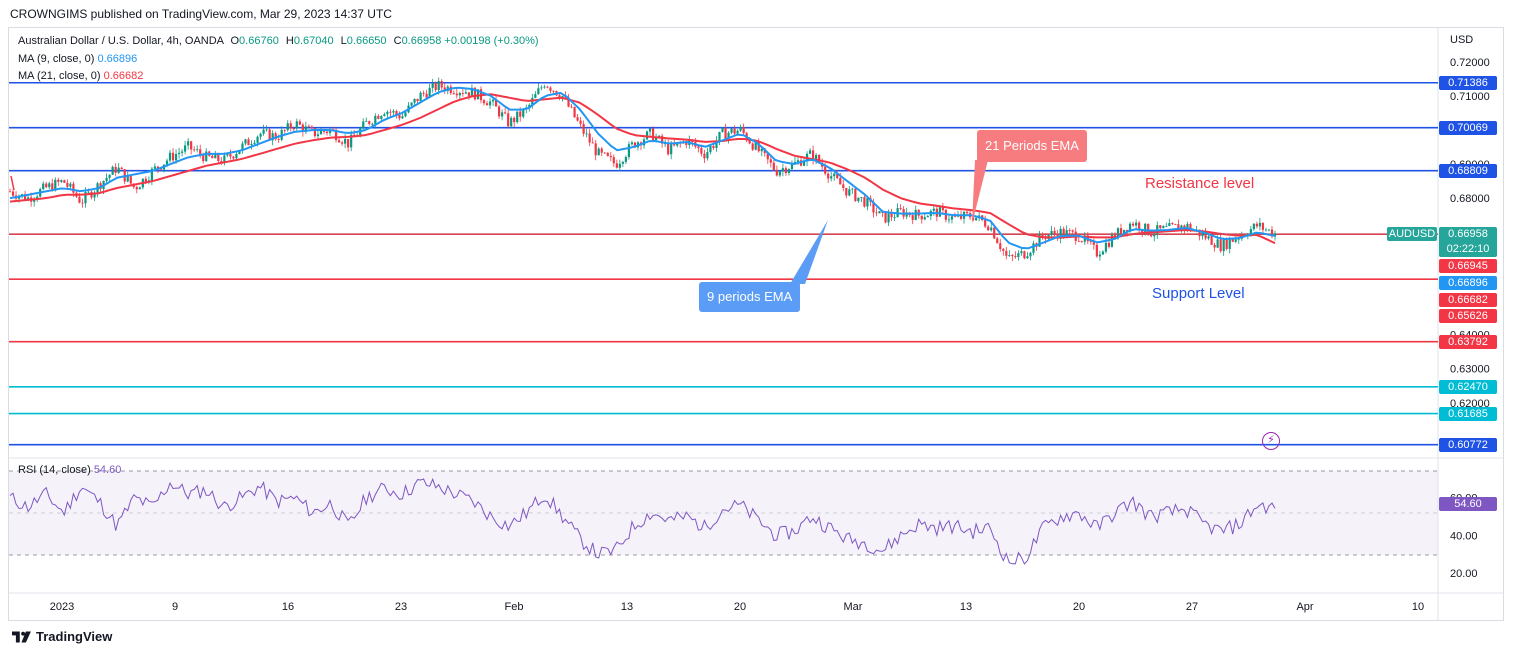 The height and width of the screenshot is (655, 1514). I want to click on low-value: 0.66650, so click(366, 41).